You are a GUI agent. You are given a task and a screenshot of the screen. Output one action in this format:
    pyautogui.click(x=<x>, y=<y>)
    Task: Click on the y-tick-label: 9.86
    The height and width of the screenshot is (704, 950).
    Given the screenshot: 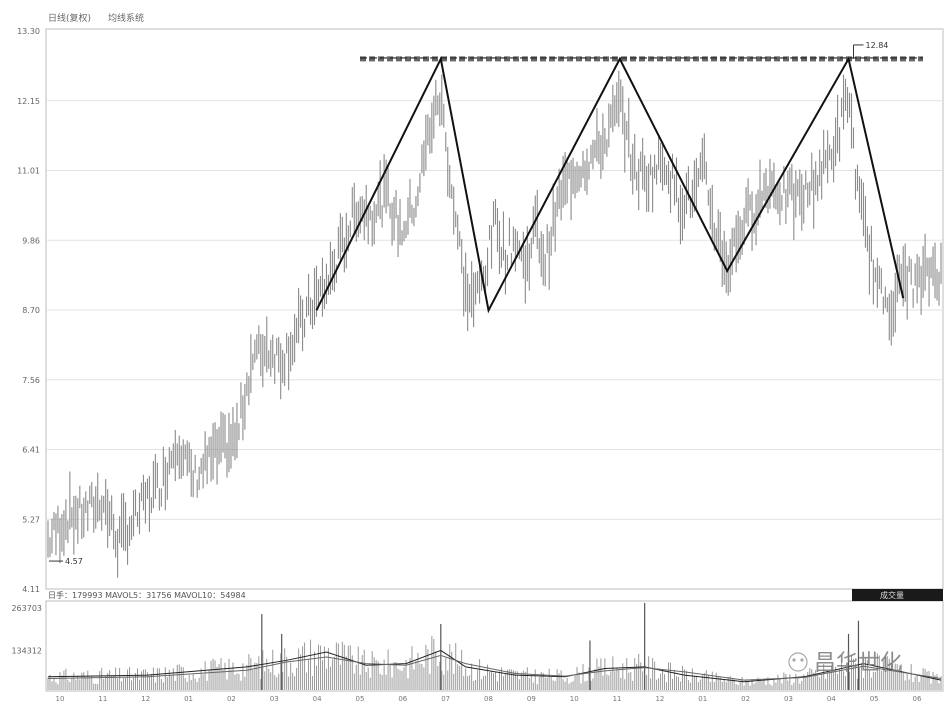 What is the action you would take?
    pyautogui.click(x=31, y=240)
    